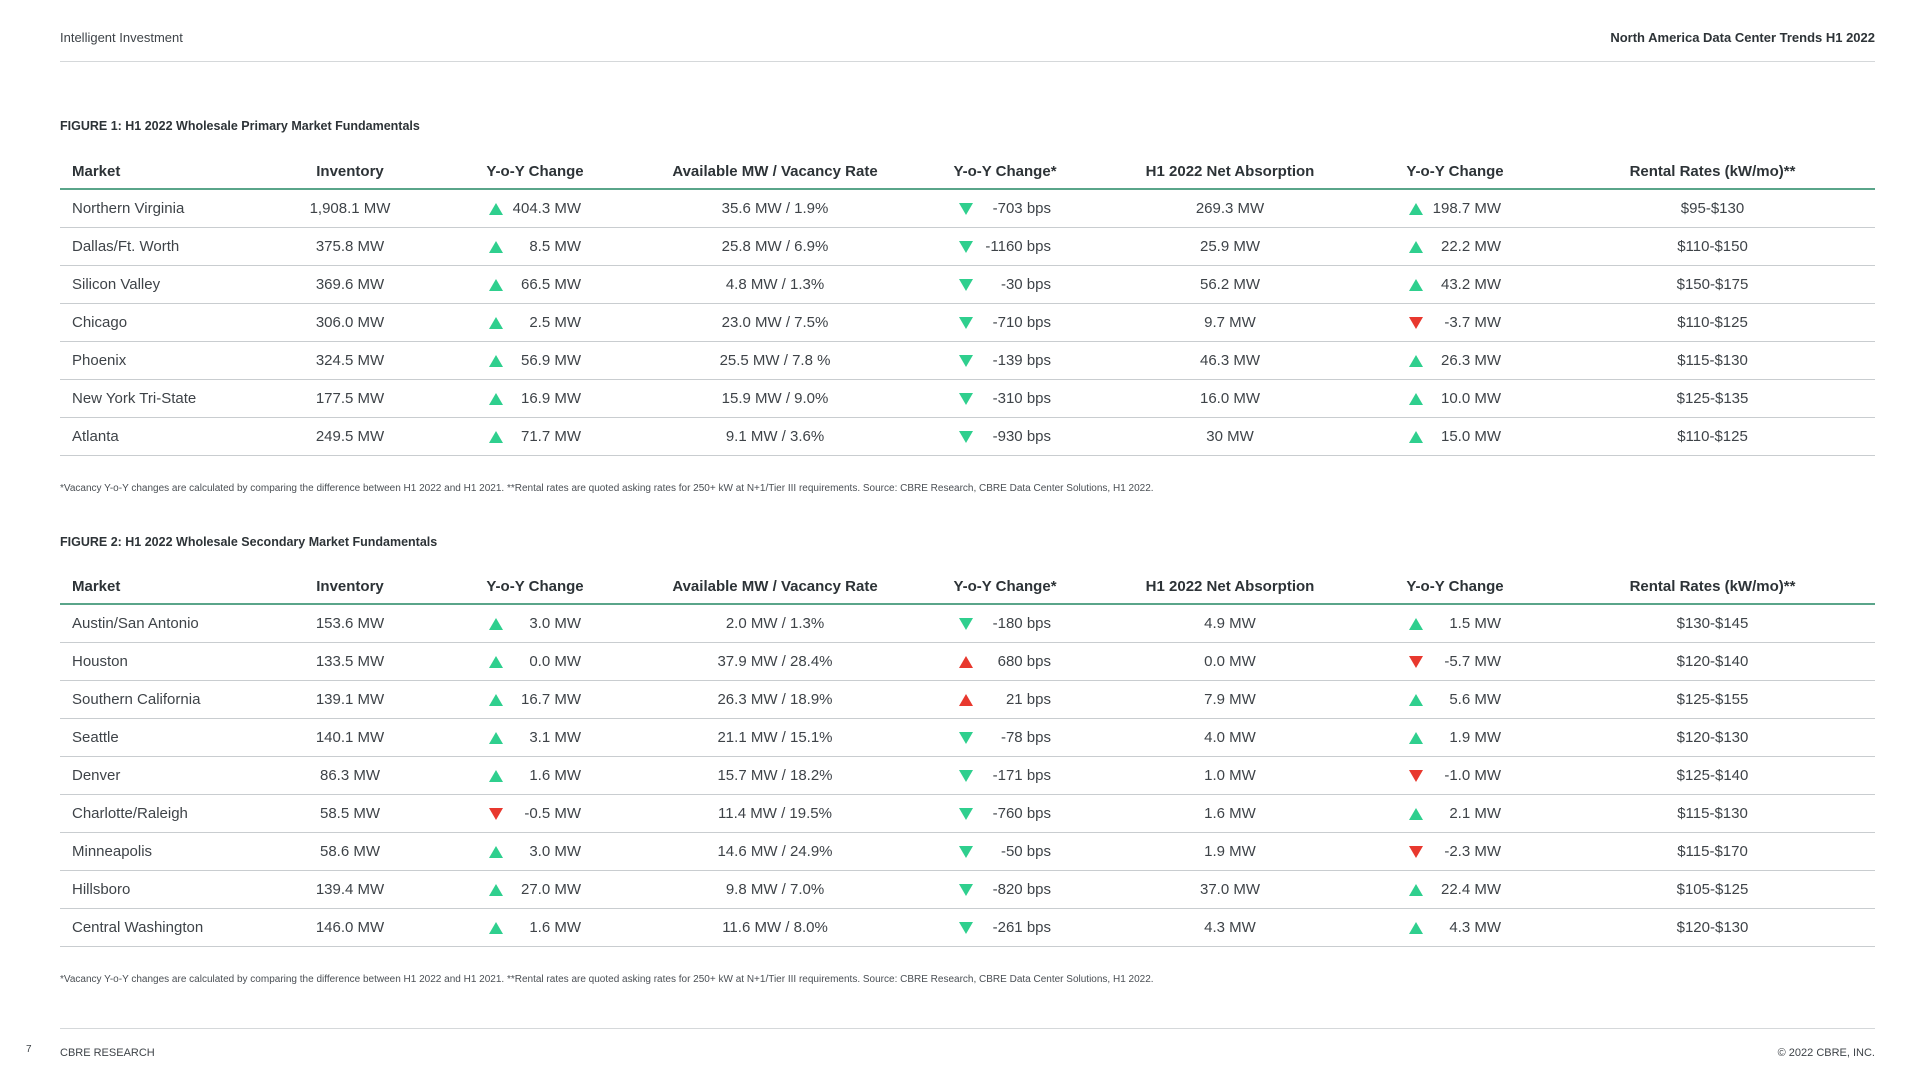  I want to click on rental-rate-cell: $120-$140, so click(1712, 661).